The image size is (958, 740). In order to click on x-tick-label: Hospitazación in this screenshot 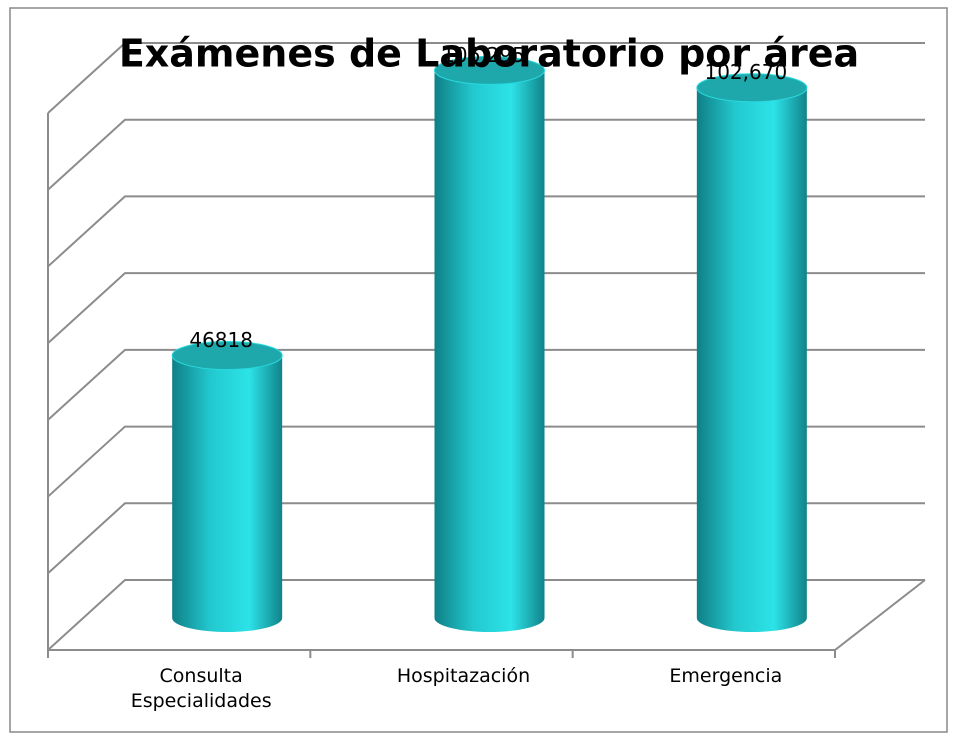, I will do `click(463, 676)`.